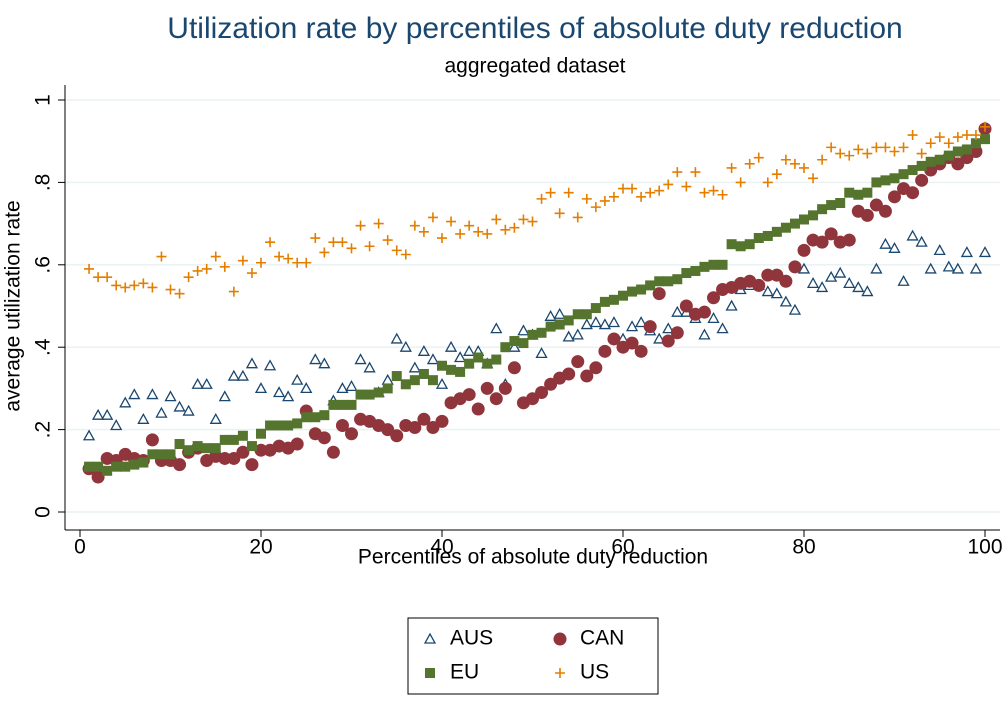  Describe the element at coordinates (594, 672) in the screenshot. I see `legend-label: US` at that location.